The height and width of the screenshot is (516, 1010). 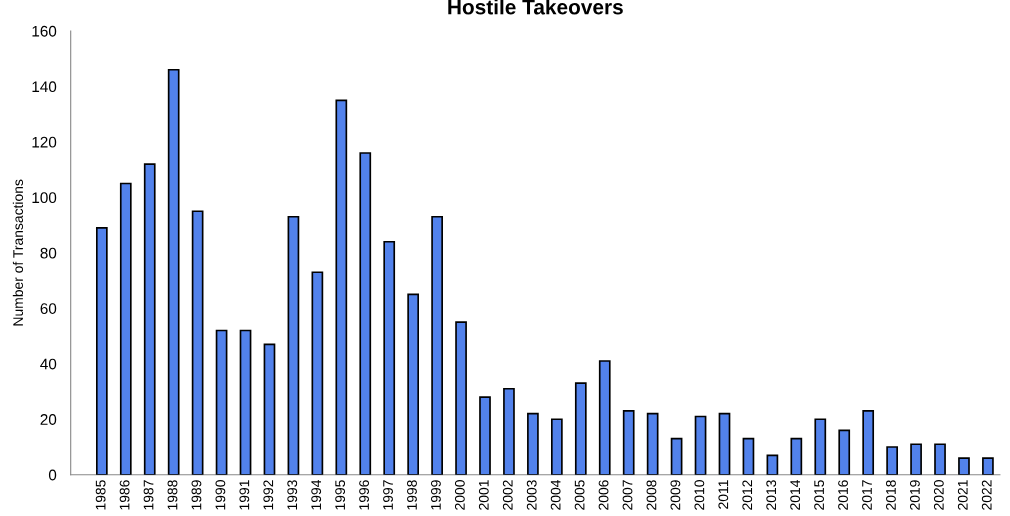 What do you see at coordinates (483, 495) in the screenshot?
I see `x-tick-label: 2001` at bounding box center [483, 495].